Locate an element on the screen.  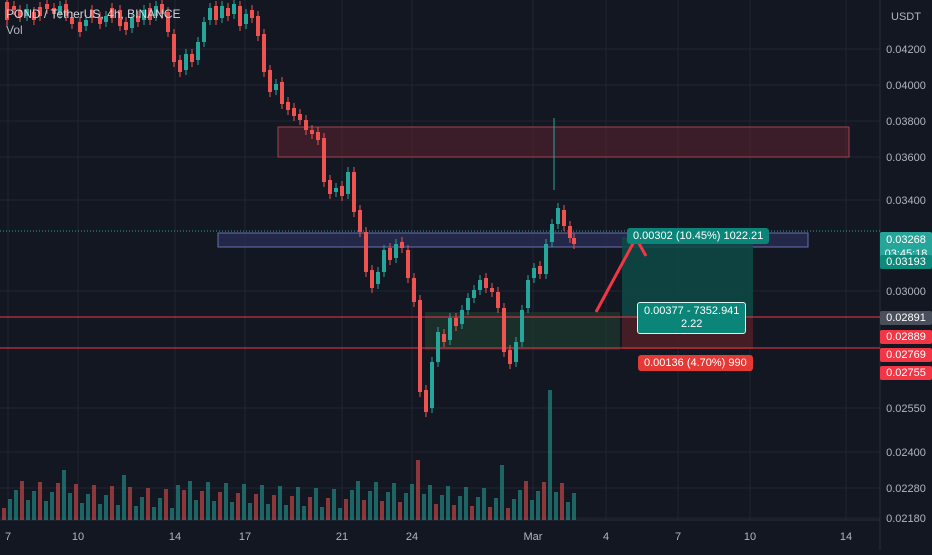
symbol-title: POND / TetherUS, 4h, BINANCE is located at coordinates (93, 14).